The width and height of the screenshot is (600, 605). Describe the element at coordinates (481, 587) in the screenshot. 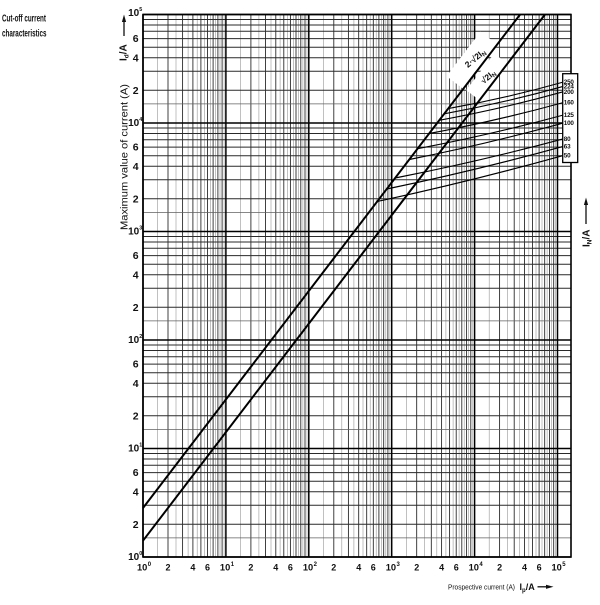

I see `svg-text: Prospective current (A)` at that location.